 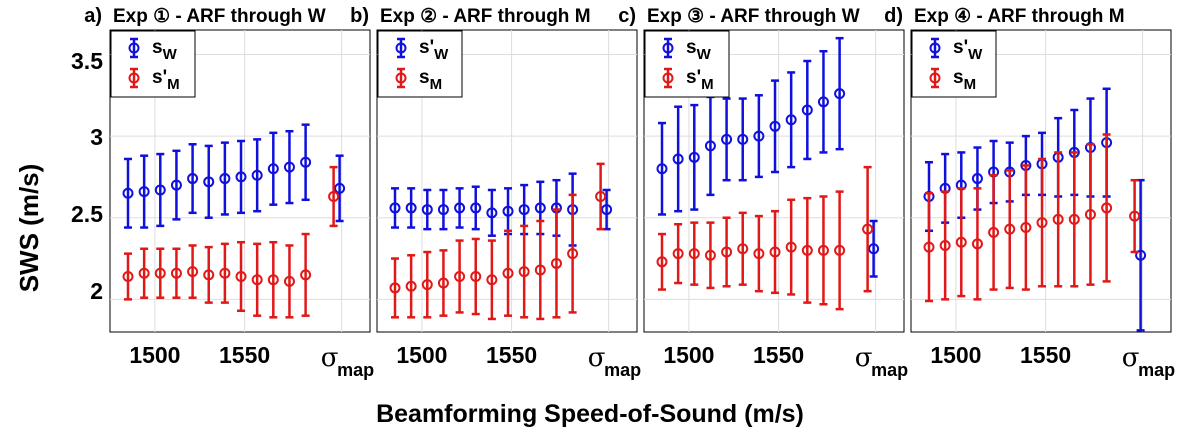 I want to click on y-tick-label: 3, so click(x=96, y=137).